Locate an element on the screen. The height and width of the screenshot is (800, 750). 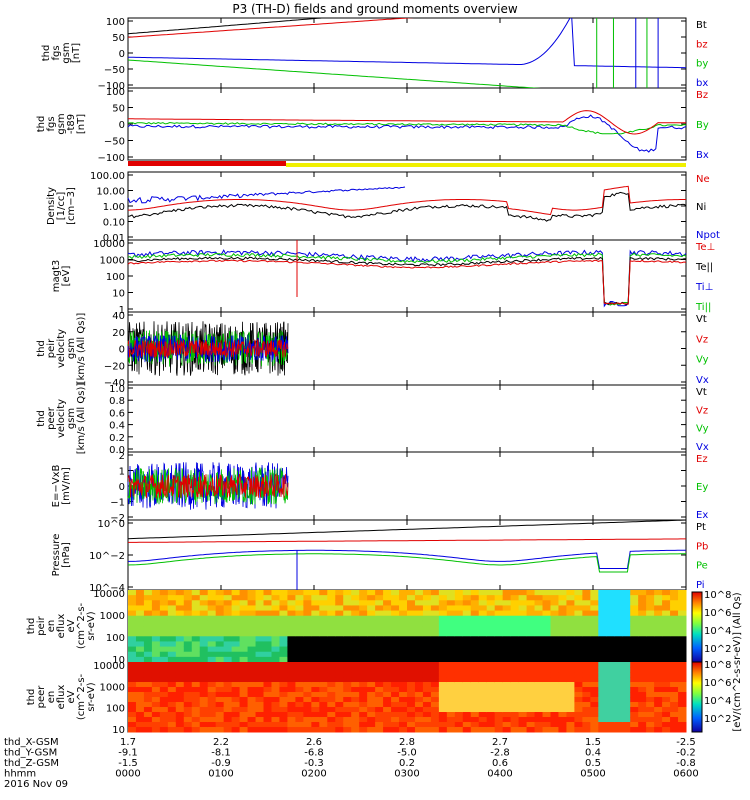
colorbar-tick: 10^2 is located at coordinates (717, 719).